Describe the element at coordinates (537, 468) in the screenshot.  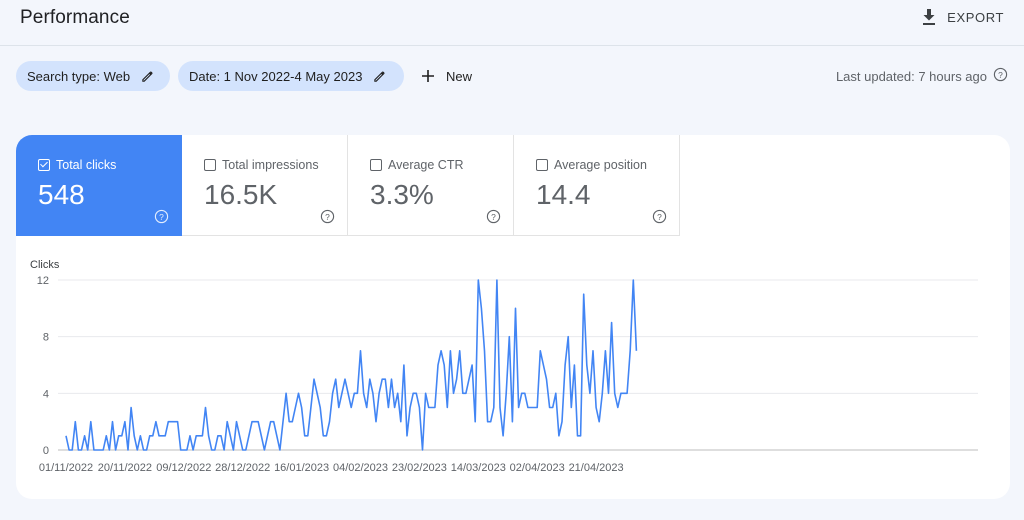
I see `x-tick-label: 02/04/2023` at that location.